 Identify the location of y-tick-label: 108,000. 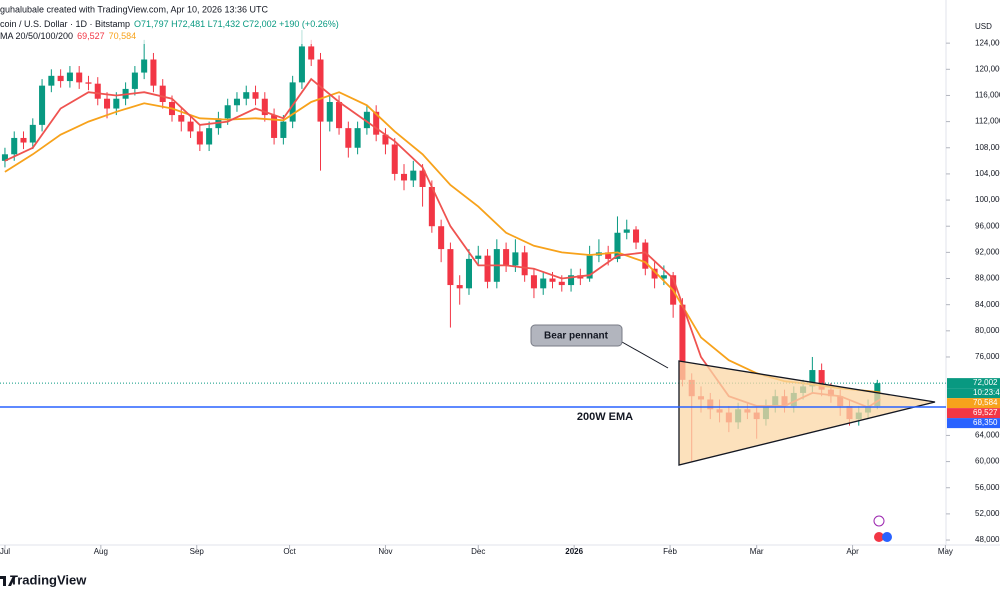
(987, 147).